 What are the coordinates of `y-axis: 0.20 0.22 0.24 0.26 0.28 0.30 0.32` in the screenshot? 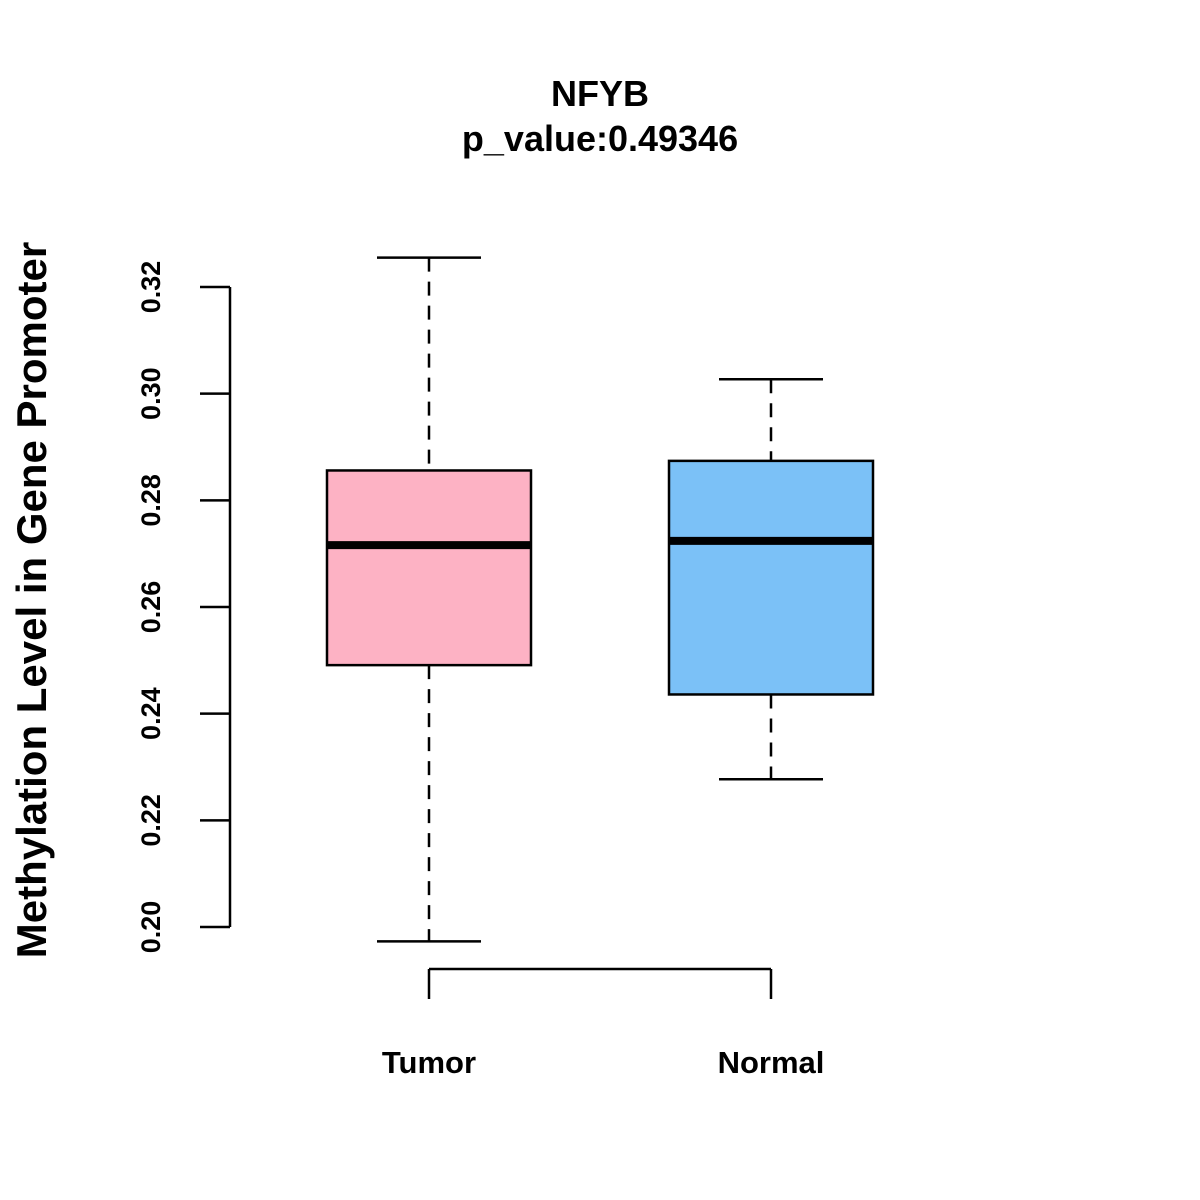 It's located at (184, 607).